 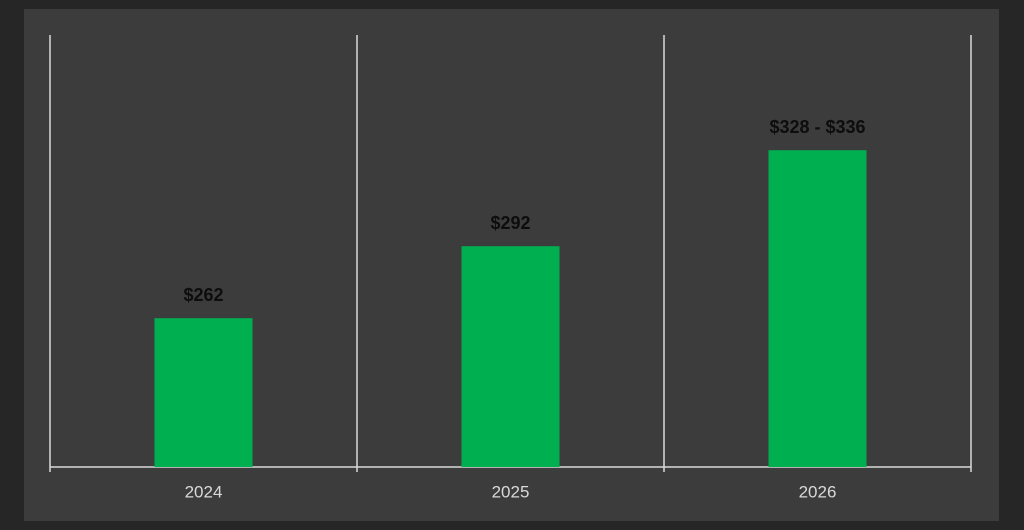 What do you see at coordinates (818, 491) in the screenshot?
I see `x-tick-label: 2026` at bounding box center [818, 491].